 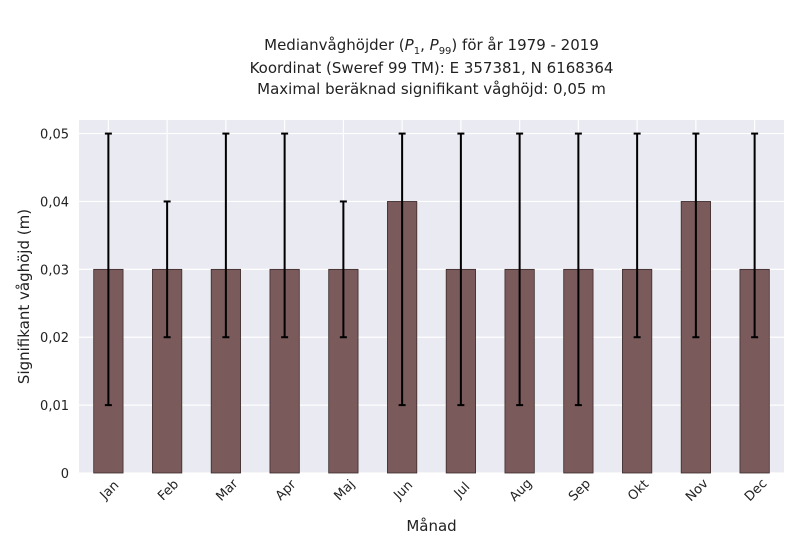 What do you see at coordinates (24, 296) in the screenshot?
I see `y-axis-label: Signifikant våghöjd (m)` at bounding box center [24, 296].